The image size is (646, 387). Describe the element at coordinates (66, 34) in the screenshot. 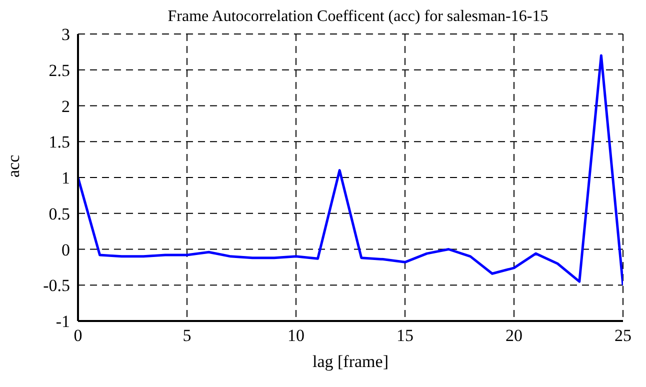

I see `y-tick-label: 3` at that location.